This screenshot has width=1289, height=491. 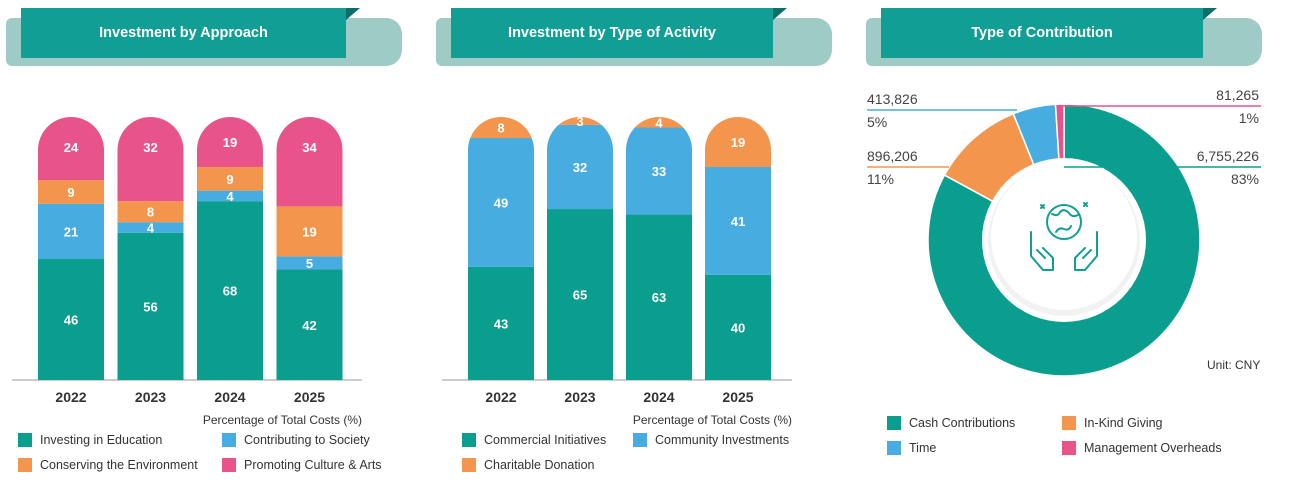 I want to click on bar-promoting-culture-arts-2022, so click(x=71, y=149).